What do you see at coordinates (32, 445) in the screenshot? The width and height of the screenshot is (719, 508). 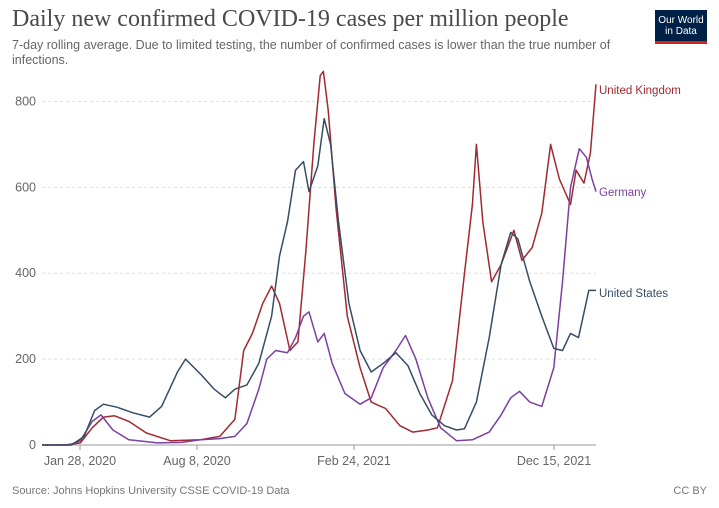 I see `y-tick-label: 0` at bounding box center [32, 445].